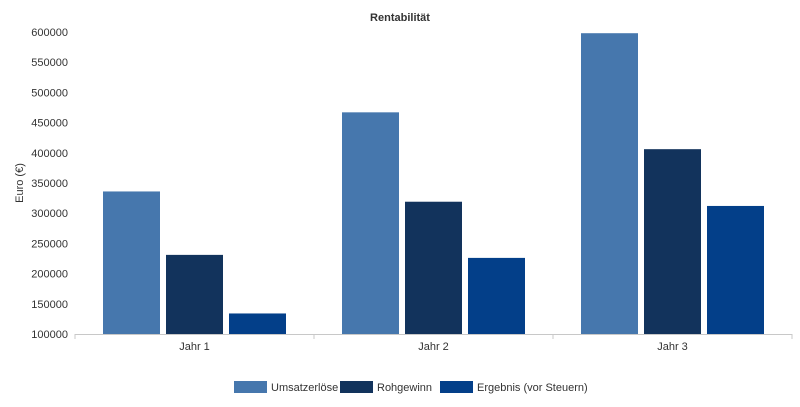  I want to click on y-tick-label: 450000, so click(49, 124).